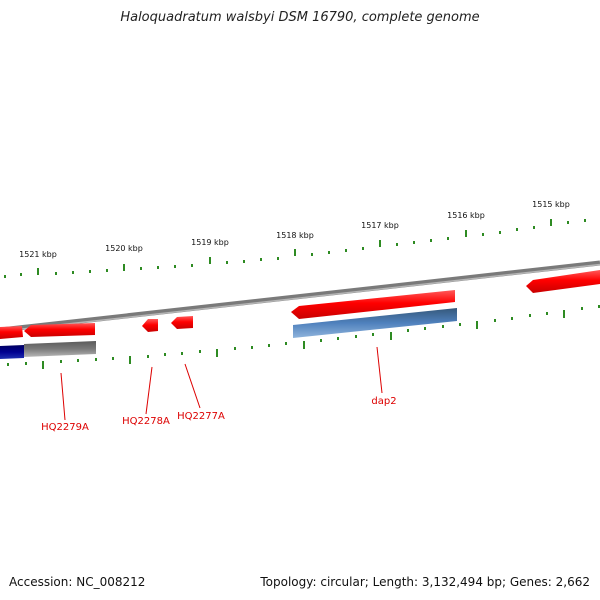 Image resolution: width=600 pixels, height=600 pixels. I want to click on tick-label: 1519 kbp, so click(210, 242).